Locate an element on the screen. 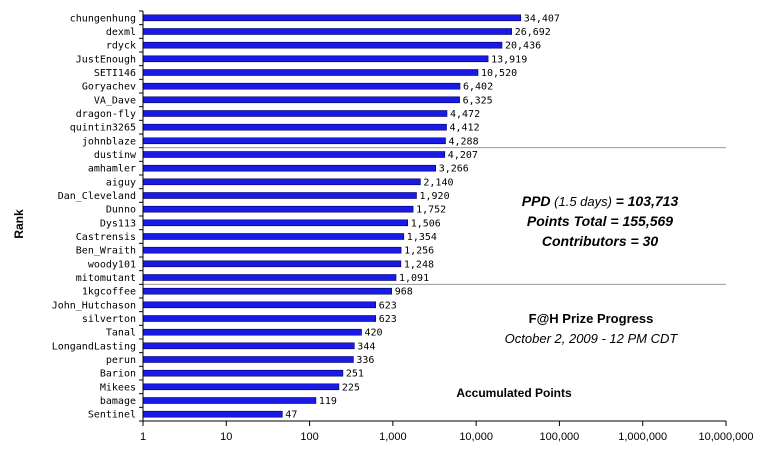  value-label: 2,140 is located at coordinates (438, 182).